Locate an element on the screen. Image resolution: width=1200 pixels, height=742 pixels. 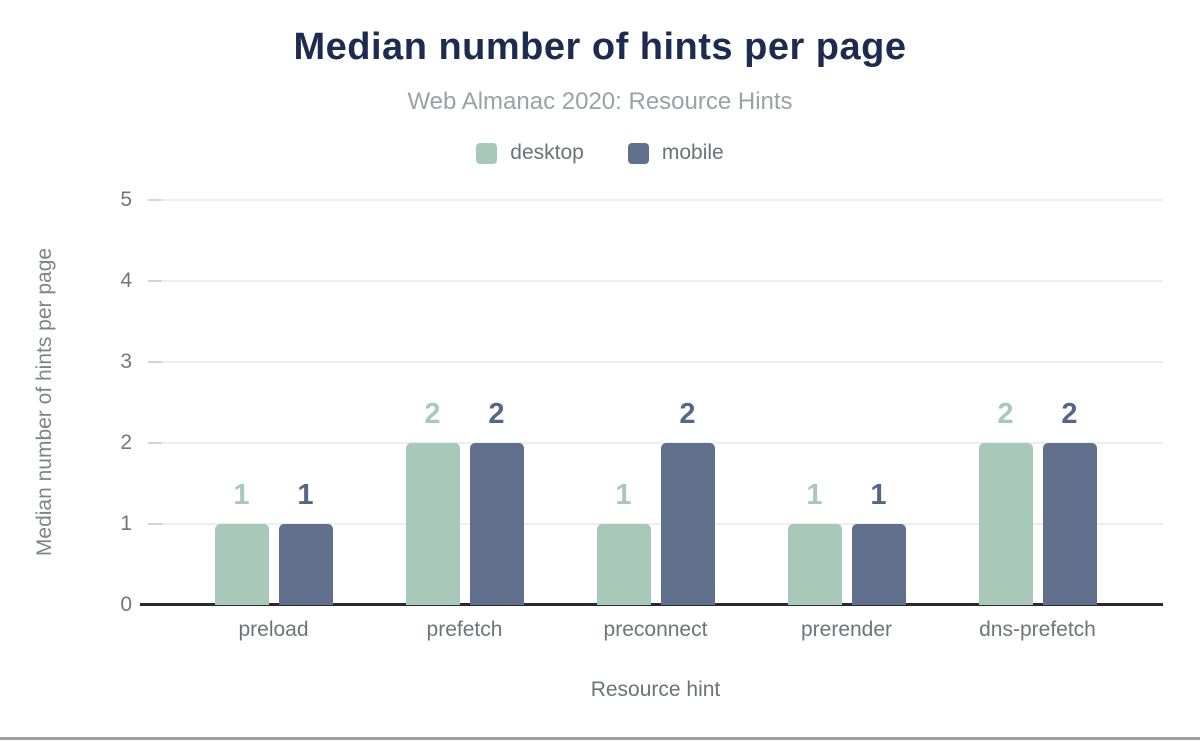
y-tick-label-3: 3 is located at coordinates (126, 361).